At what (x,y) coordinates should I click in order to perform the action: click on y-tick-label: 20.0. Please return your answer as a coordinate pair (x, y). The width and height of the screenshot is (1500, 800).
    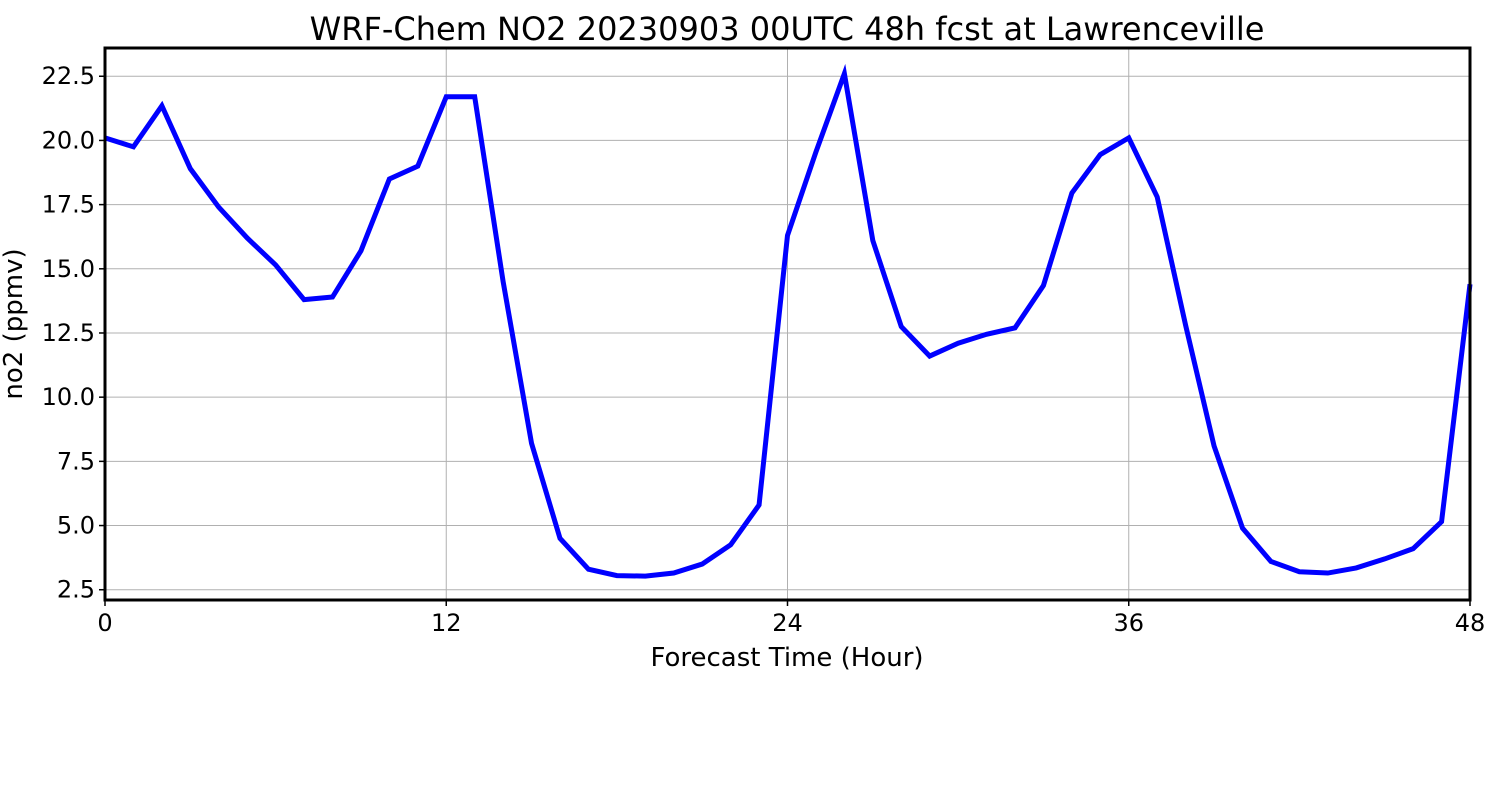
    Looking at the image, I should click on (68, 140).